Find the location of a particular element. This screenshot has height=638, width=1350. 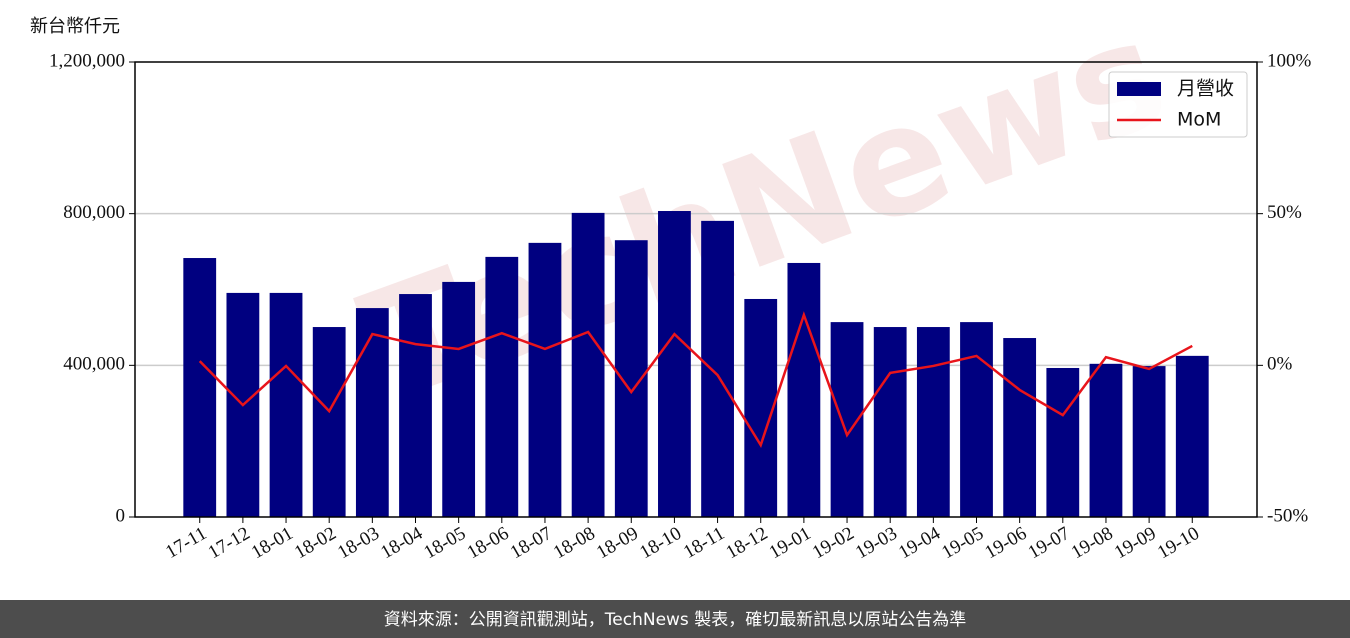

x-tick-label: 18-04 is located at coordinates (401, 543).